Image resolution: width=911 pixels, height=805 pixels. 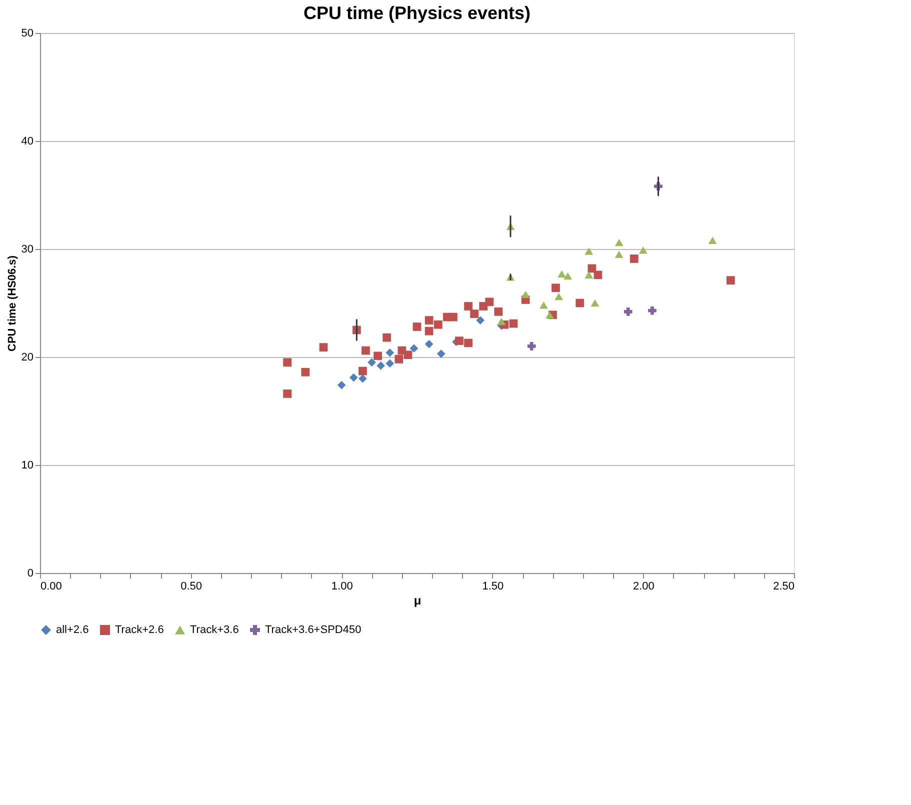 What do you see at coordinates (12, 303) in the screenshot?
I see `y-axis-title: CPU time (HS06.s)` at bounding box center [12, 303].